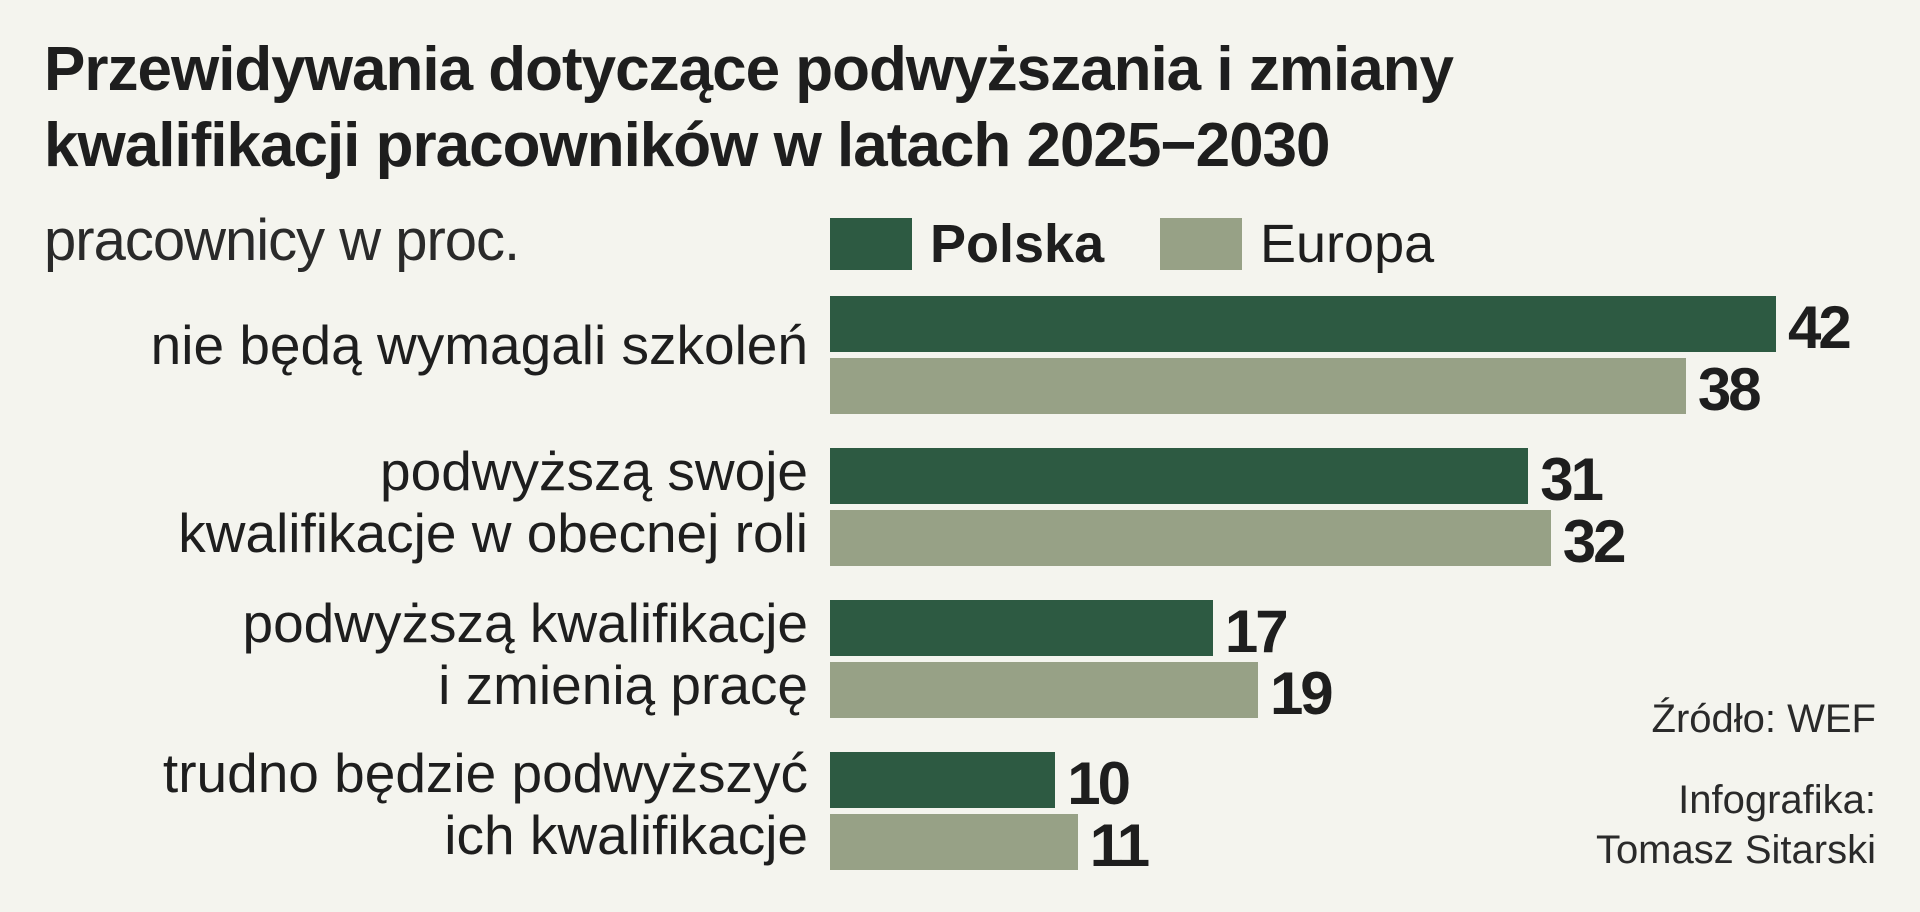 This screenshot has height=912, width=1920. I want to click on value-label-europa-hard-to-upskill: 11, so click(1119, 845).